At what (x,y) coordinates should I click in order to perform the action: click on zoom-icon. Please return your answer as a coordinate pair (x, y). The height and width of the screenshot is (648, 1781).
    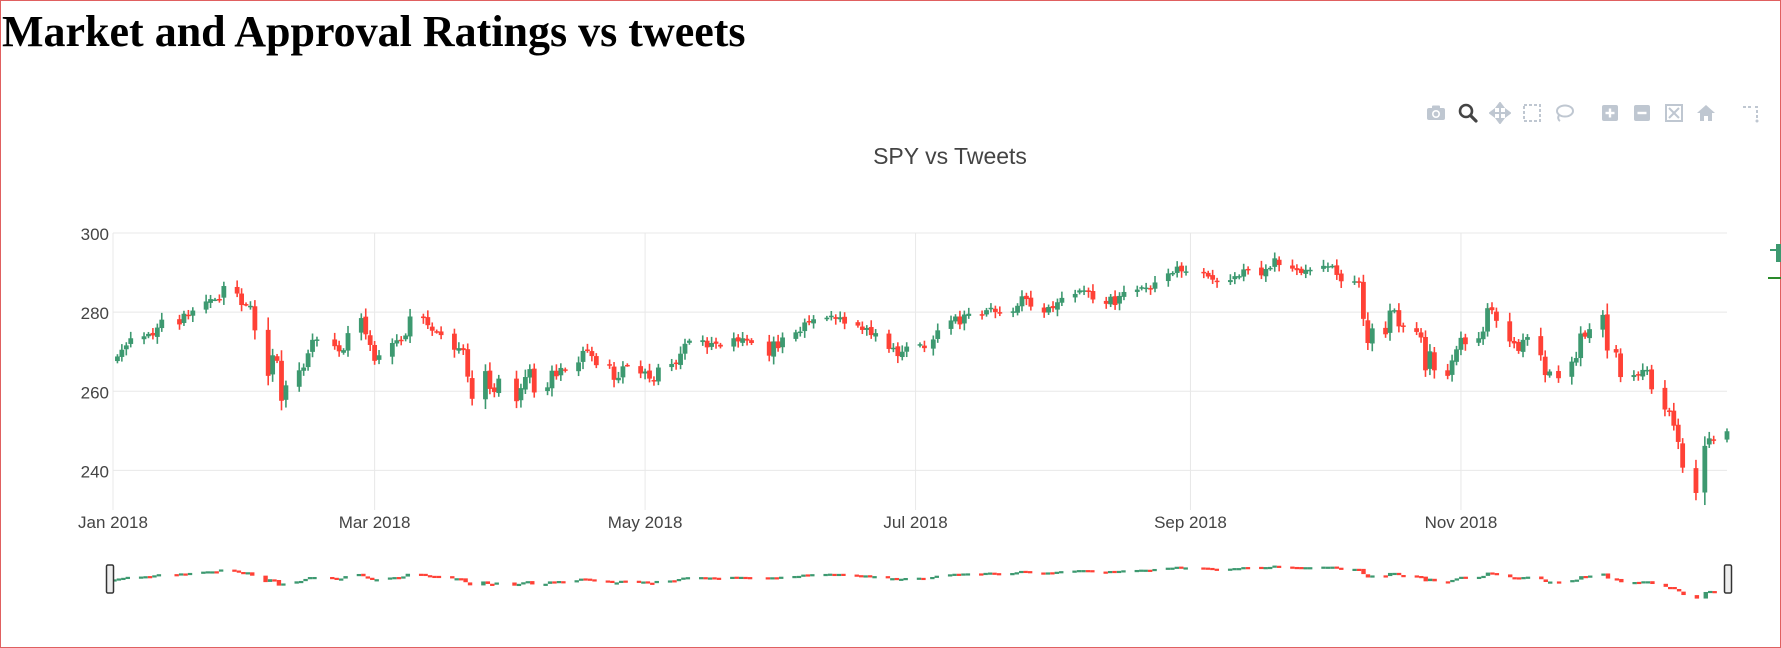
    Looking at the image, I should click on (1468, 113).